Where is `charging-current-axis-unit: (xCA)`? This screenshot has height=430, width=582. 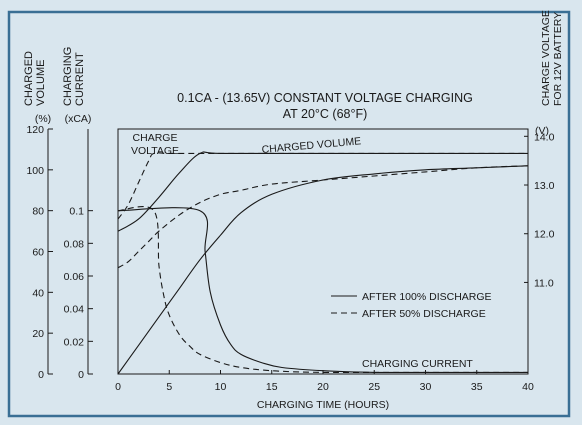
charging-current-axis-unit: (xCA) is located at coordinates (78, 119).